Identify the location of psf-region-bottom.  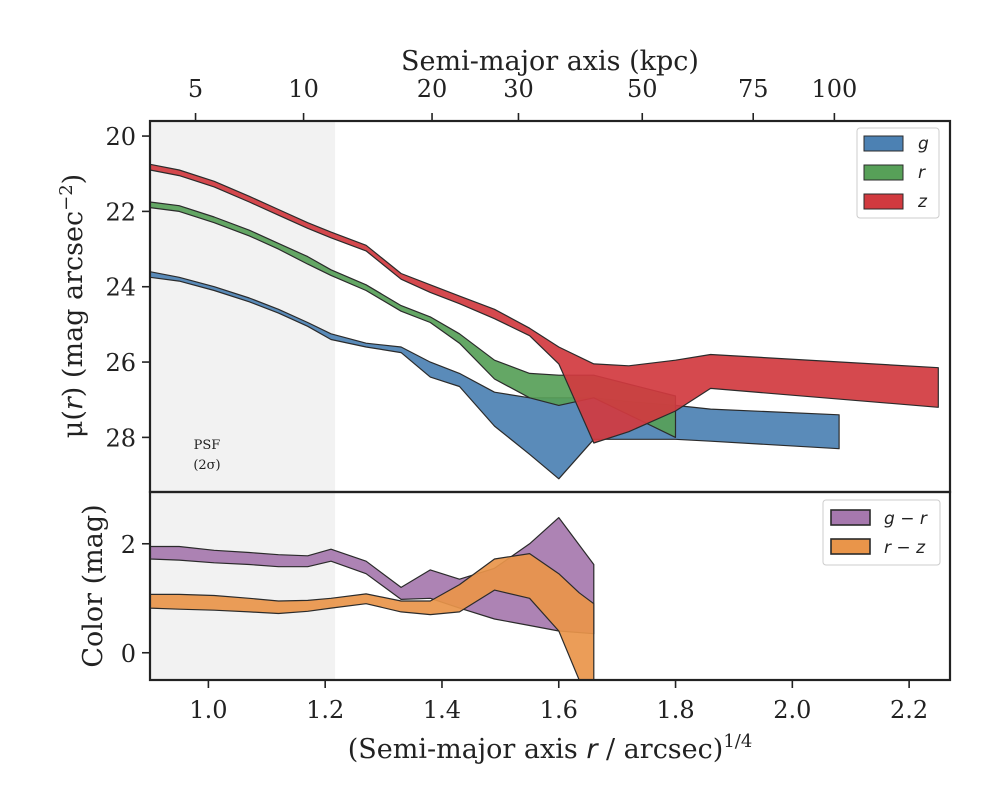
(243, 586).